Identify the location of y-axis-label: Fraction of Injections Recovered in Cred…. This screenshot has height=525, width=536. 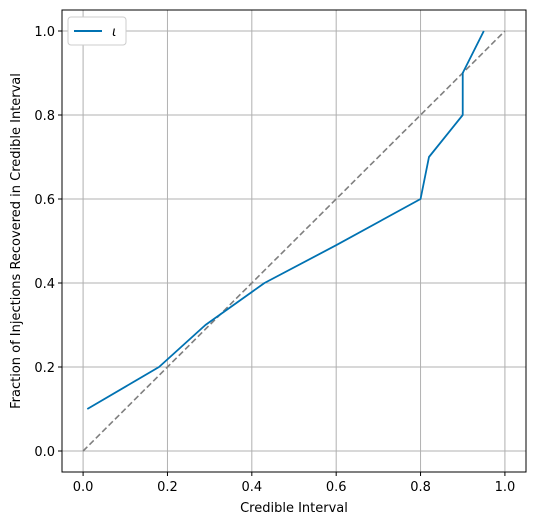
(16, 241).